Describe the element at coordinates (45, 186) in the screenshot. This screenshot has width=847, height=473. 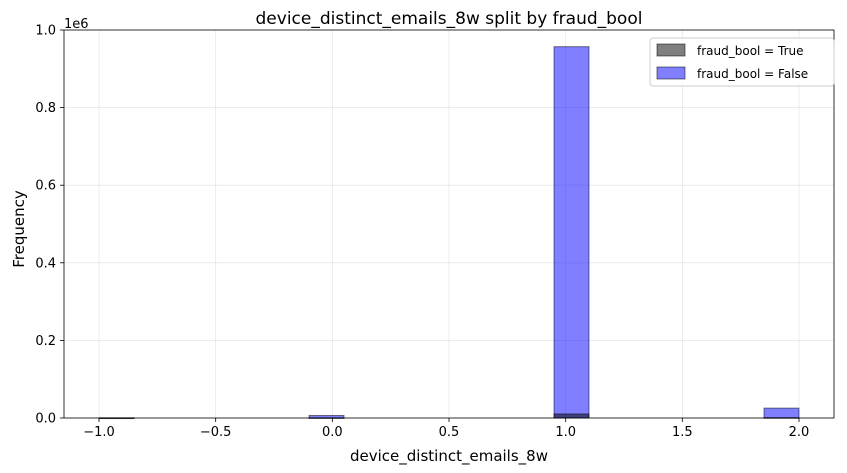
I see `y-tick-label: 0.6` at that location.